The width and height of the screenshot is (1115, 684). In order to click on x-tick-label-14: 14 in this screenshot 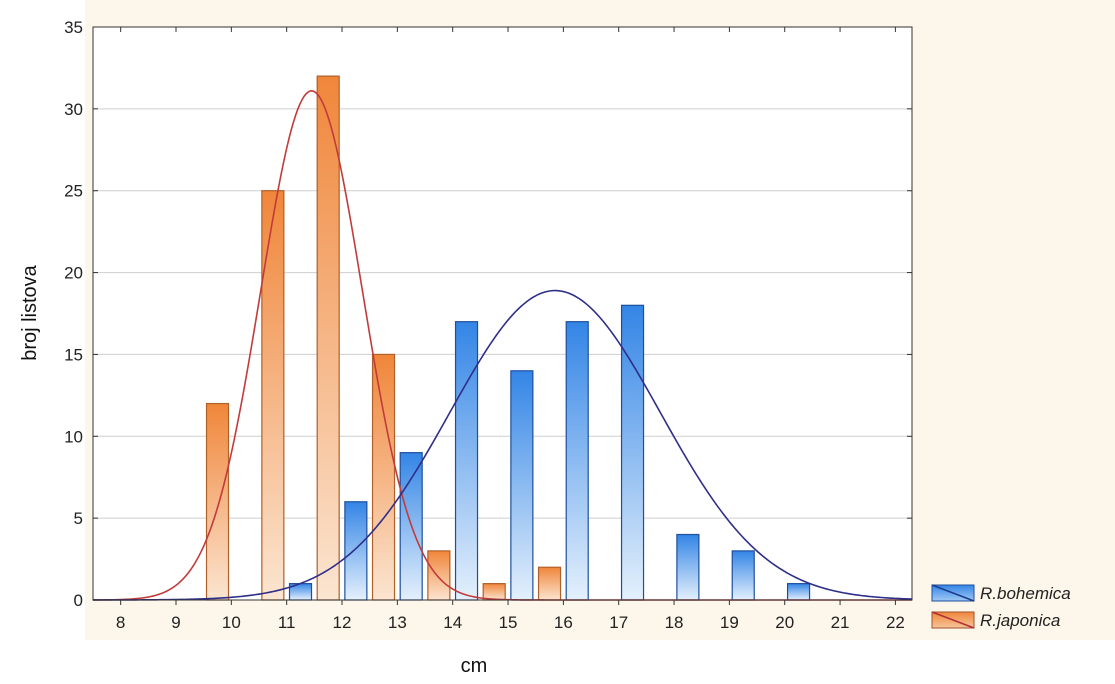, I will do `click(452, 622)`.